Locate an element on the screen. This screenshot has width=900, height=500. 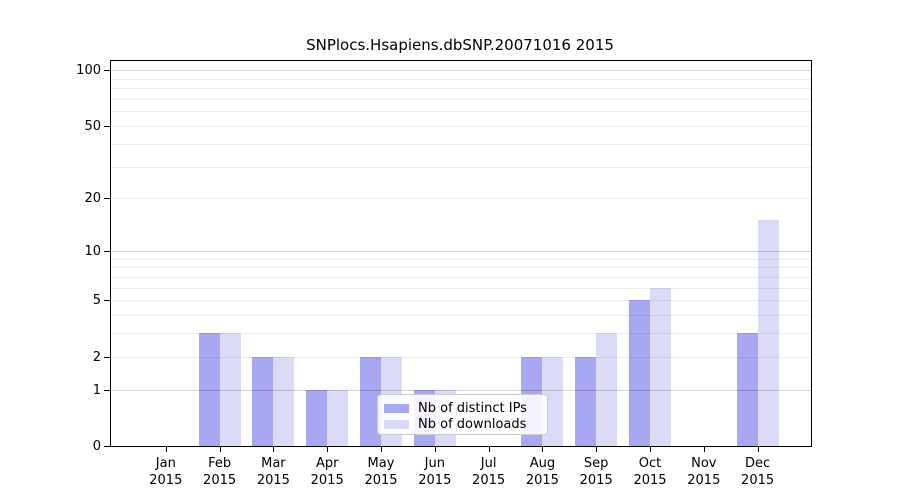
legend-row-distinct-ips: Nb of distinct IPs is located at coordinates (462, 408).